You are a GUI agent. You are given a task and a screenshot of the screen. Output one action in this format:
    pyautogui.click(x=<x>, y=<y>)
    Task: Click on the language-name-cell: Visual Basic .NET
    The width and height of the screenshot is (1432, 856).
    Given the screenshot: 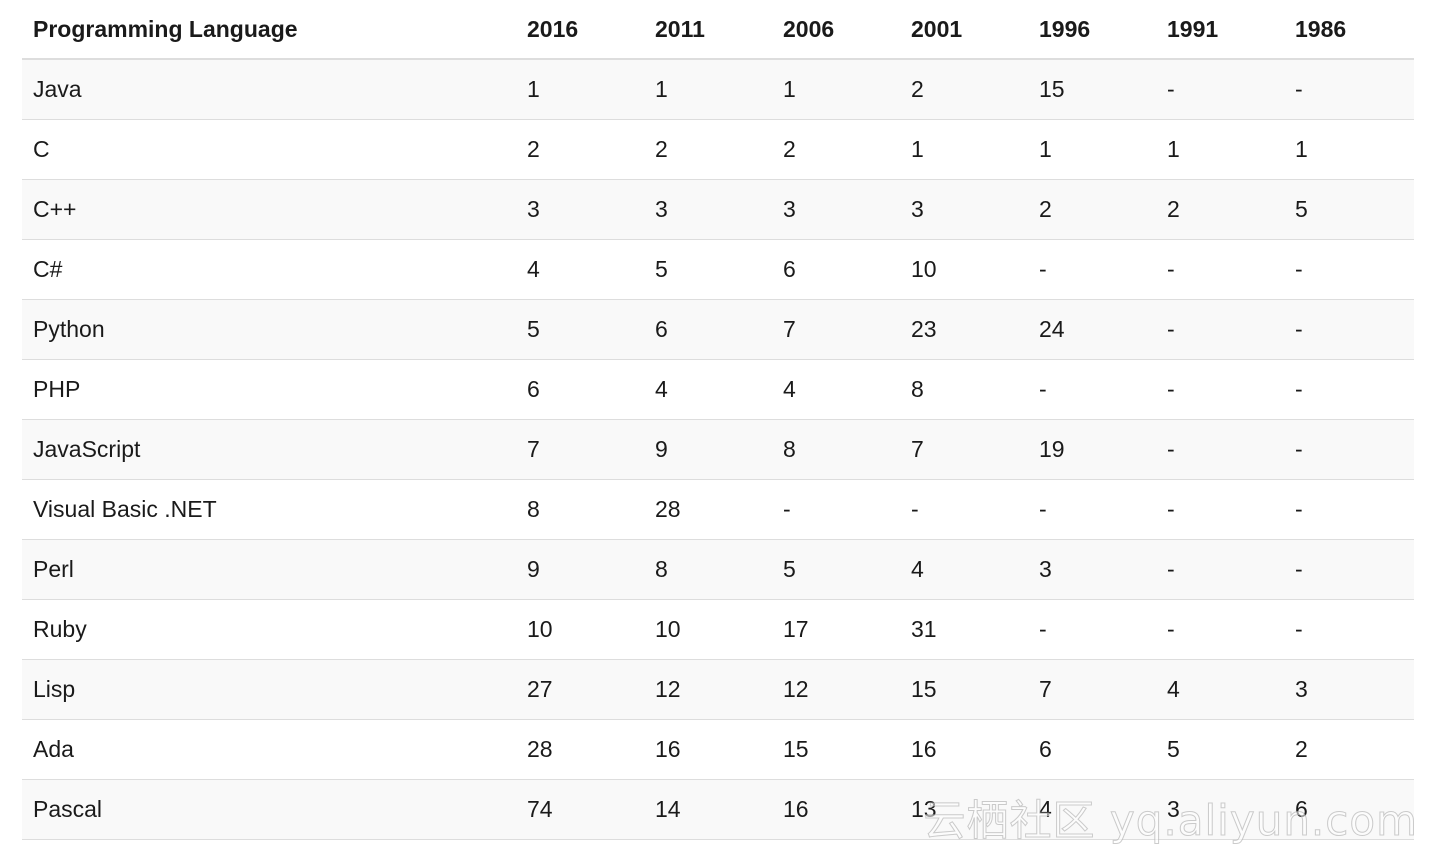 What is the action you would take?
    pyautogui.click(x=269, y=509)
    